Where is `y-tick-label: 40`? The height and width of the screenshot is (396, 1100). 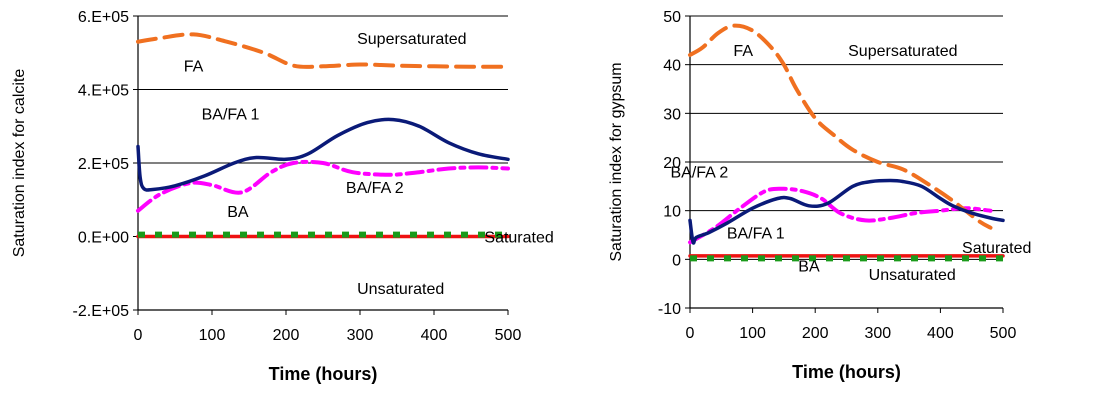
y-tick-label: 40 is located at coordinates (672, 66).